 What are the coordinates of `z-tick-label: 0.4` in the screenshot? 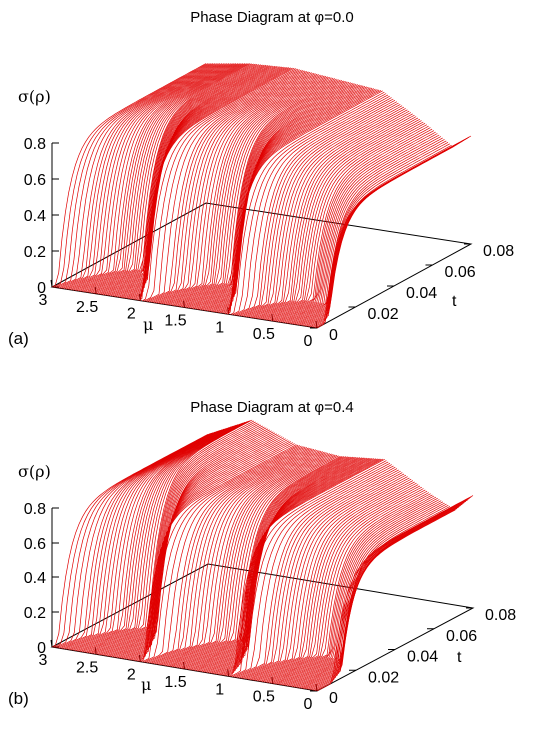 It's located at (35, 578).